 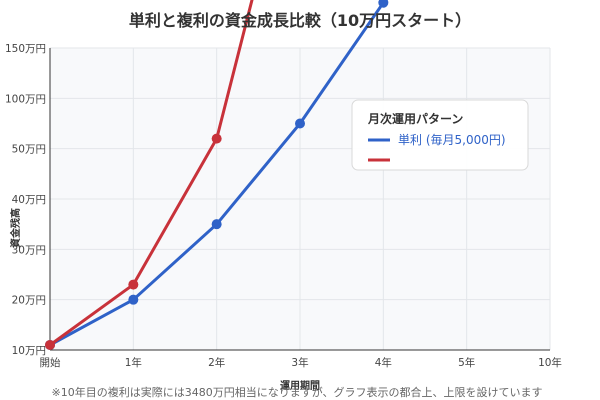 I want to click on x-tick-labels: 開始 1年 2年 3年 4年 5年 10年, so click(x=301, y=362).